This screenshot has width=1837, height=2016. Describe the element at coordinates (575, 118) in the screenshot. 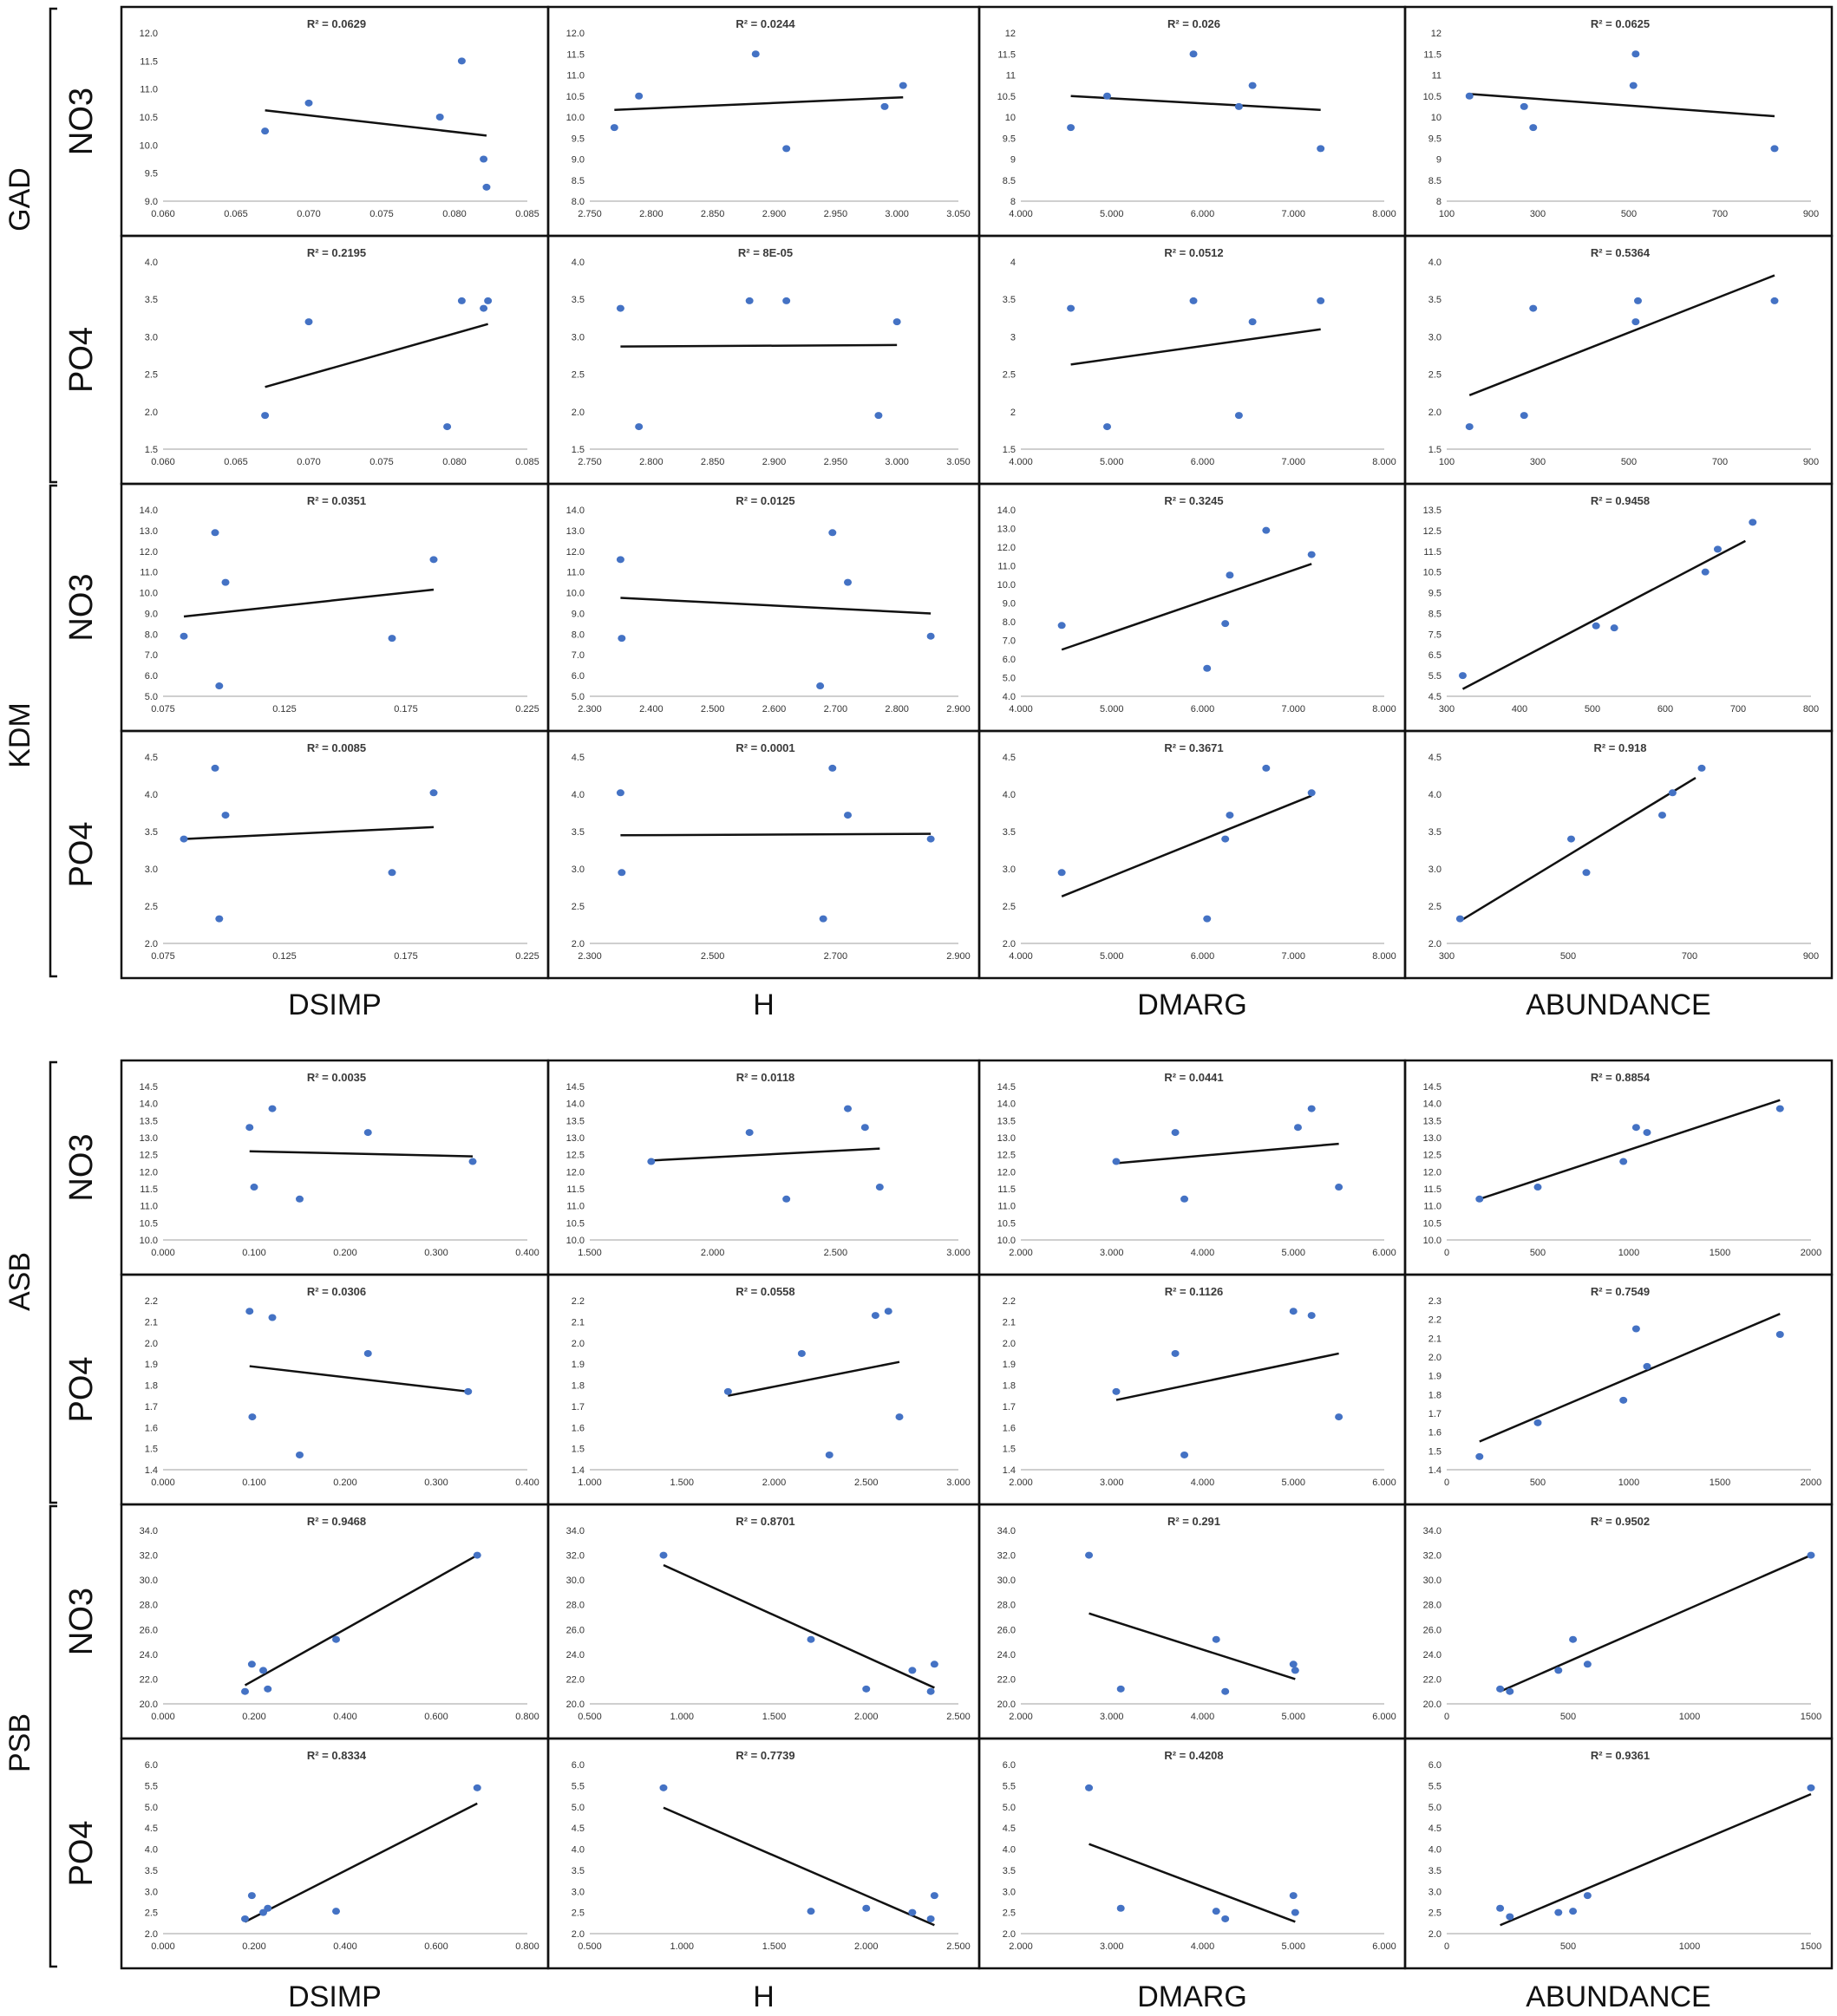

I see `y-tick-label: 10.0` at that location.